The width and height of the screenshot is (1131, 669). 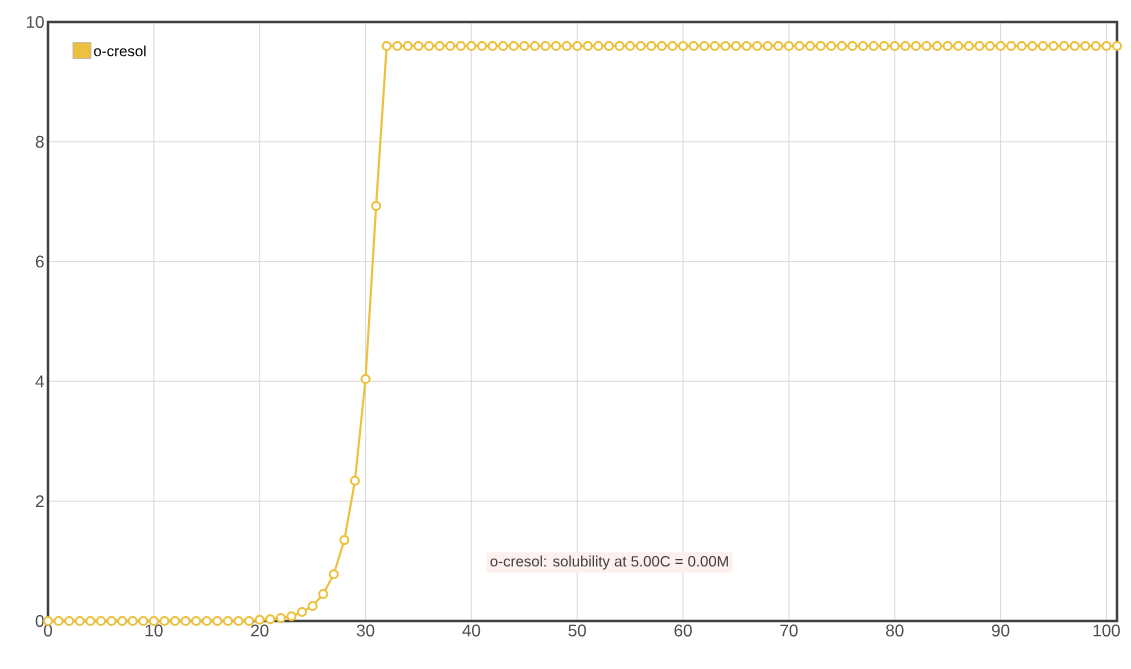 What do you see at coordinates (39, 620) in the screenshot?
I see `y-tick-label: 0` at bounding box center [39, 620].